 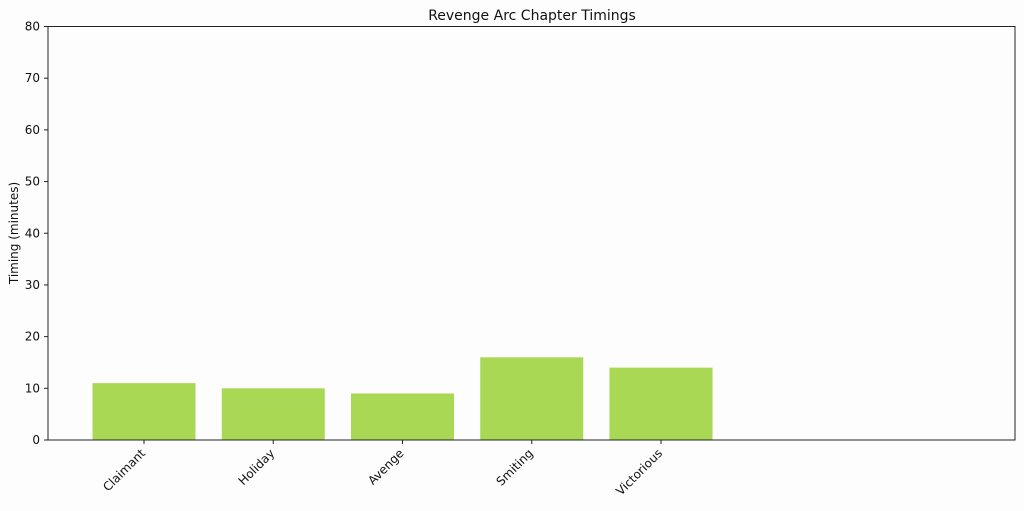 What do you see at coordinates (14, 233) in the screenshot?
I see `y-axis-label: Timing (minutes)` at bounding box center [14, 233].